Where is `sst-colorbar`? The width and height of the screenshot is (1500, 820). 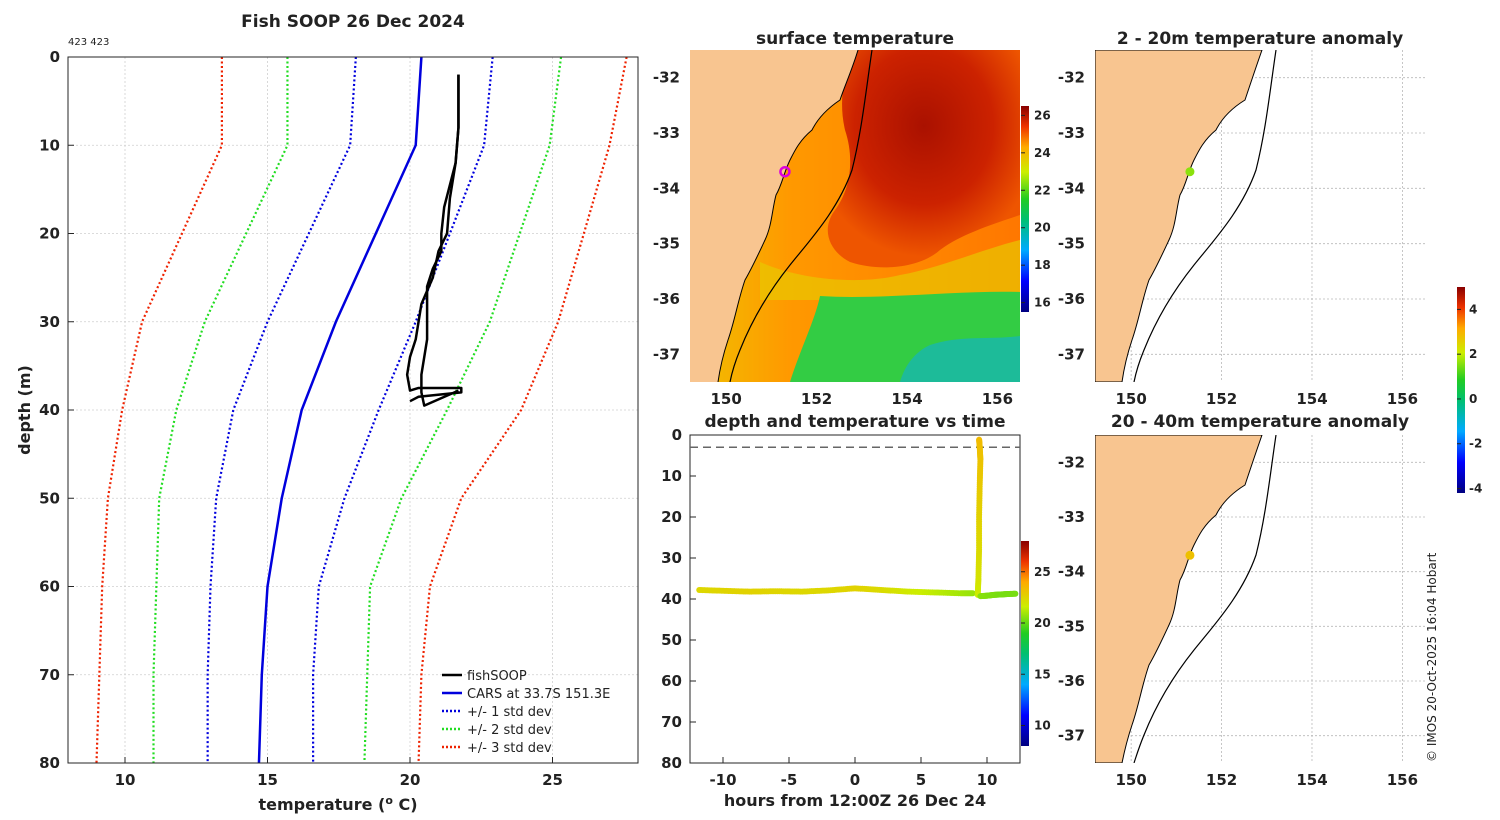 sst-colorbar is located at coordinates (1025, 209).